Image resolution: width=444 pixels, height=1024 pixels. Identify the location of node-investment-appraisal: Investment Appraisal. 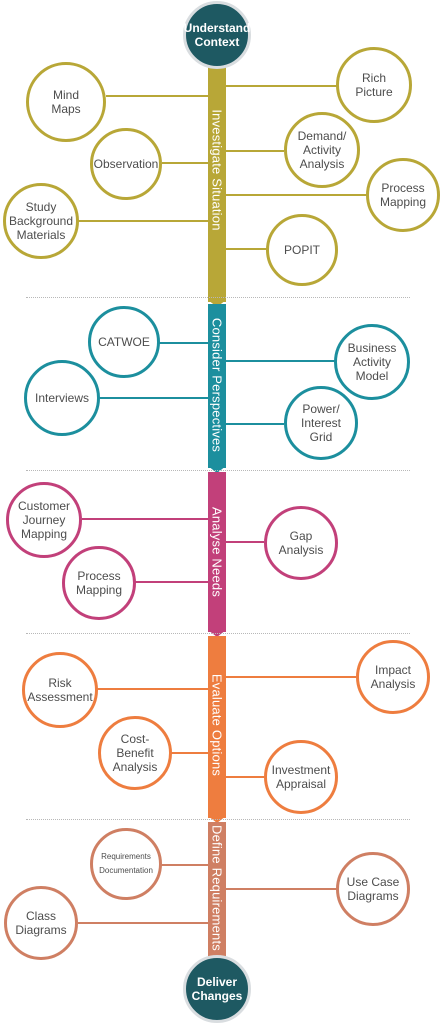
(301, 777).